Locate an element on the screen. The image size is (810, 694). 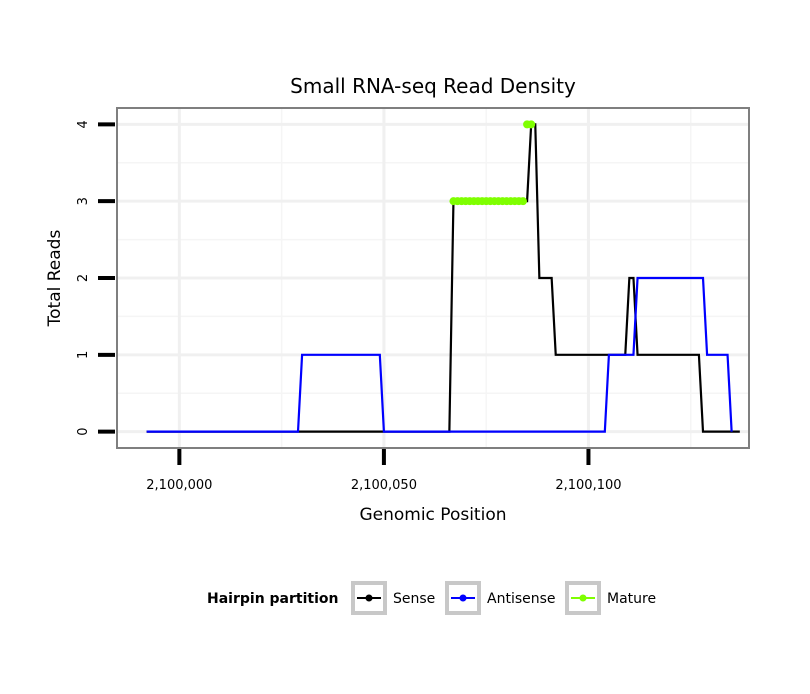
y-tick-label: 3 is located at coordinates (83, 201).